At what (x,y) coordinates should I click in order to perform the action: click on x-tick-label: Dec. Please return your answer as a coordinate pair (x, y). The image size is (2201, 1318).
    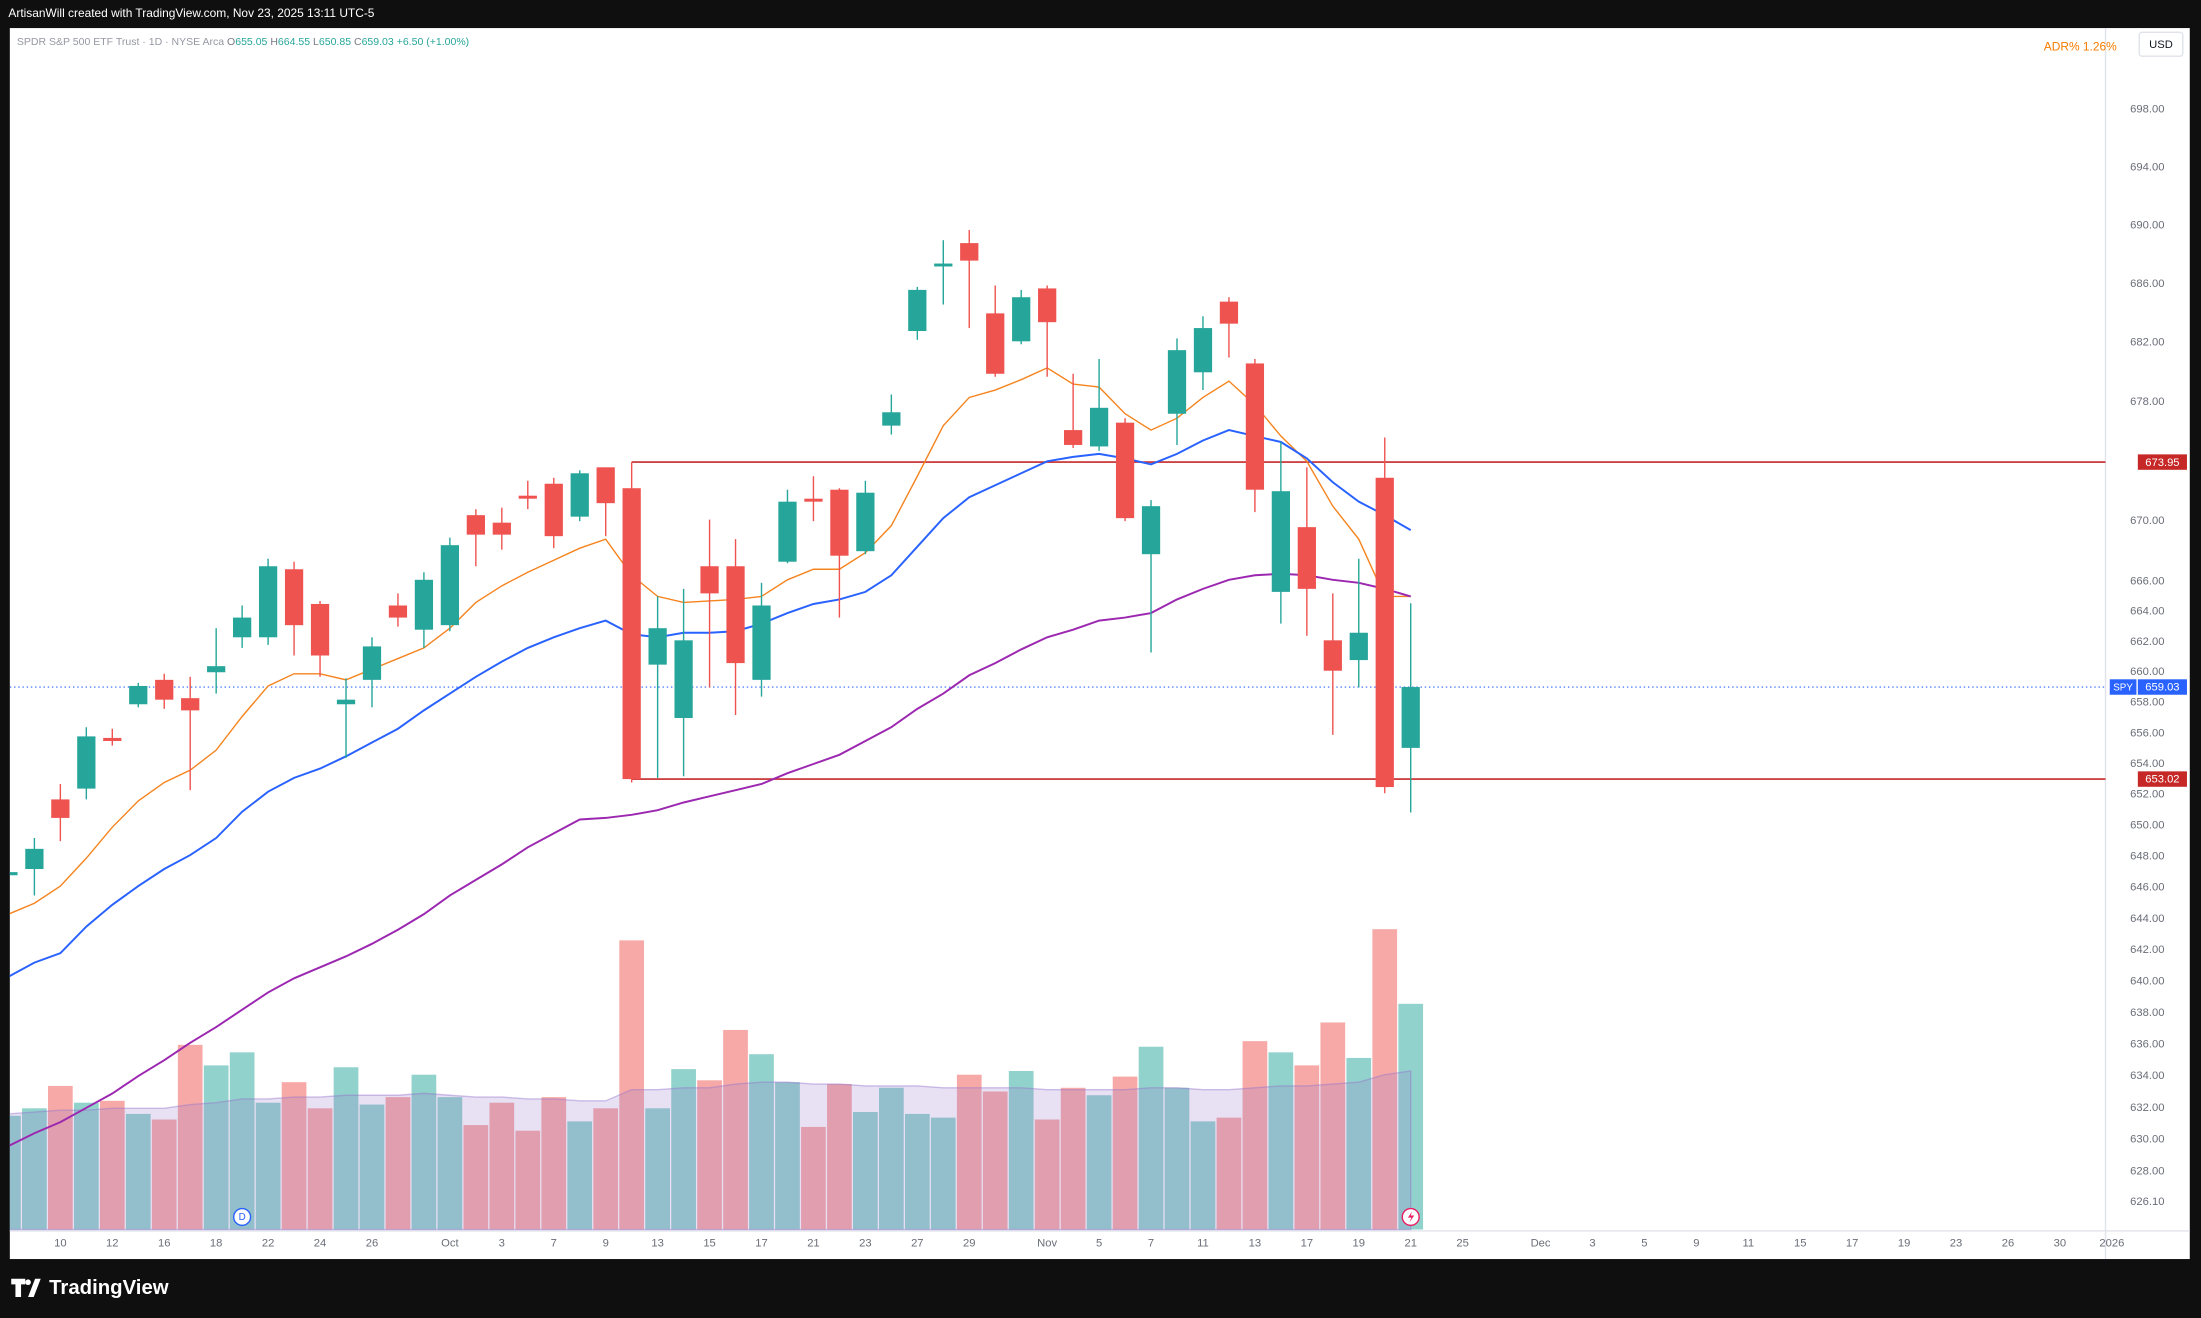
    Looking at the image, I should click on (1541, 1244).